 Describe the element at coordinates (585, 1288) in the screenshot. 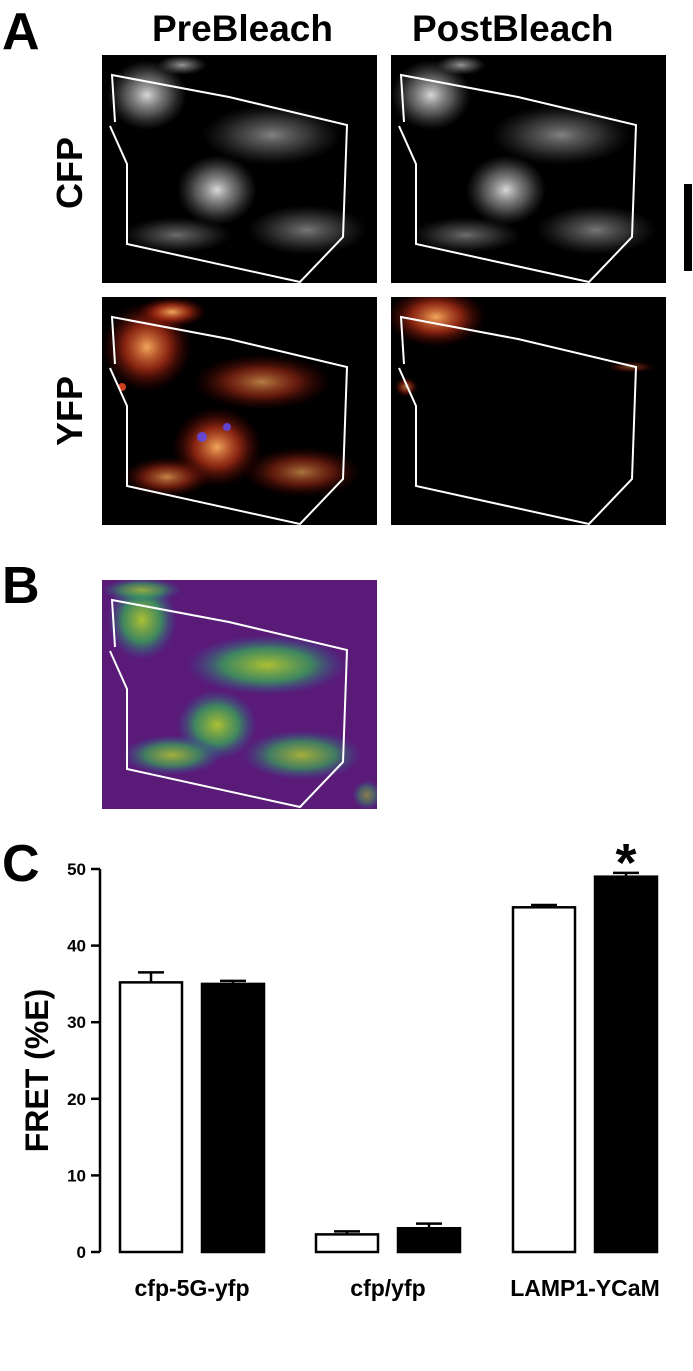

I see `x-tick-label: LAMP1-YCaM` at that location.